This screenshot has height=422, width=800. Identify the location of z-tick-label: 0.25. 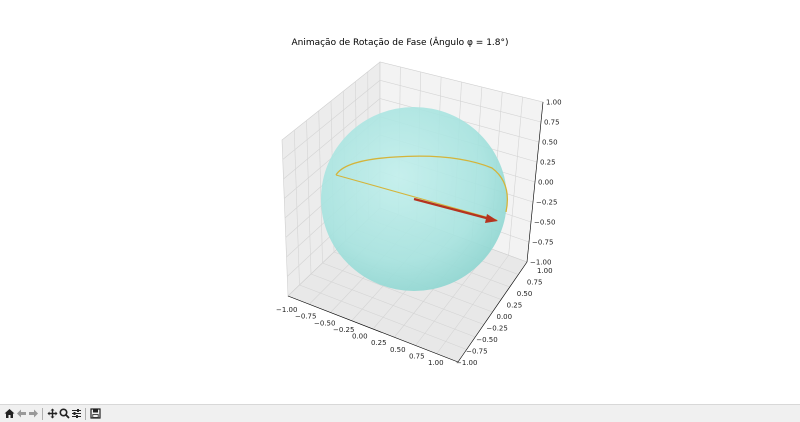
(548, 163).